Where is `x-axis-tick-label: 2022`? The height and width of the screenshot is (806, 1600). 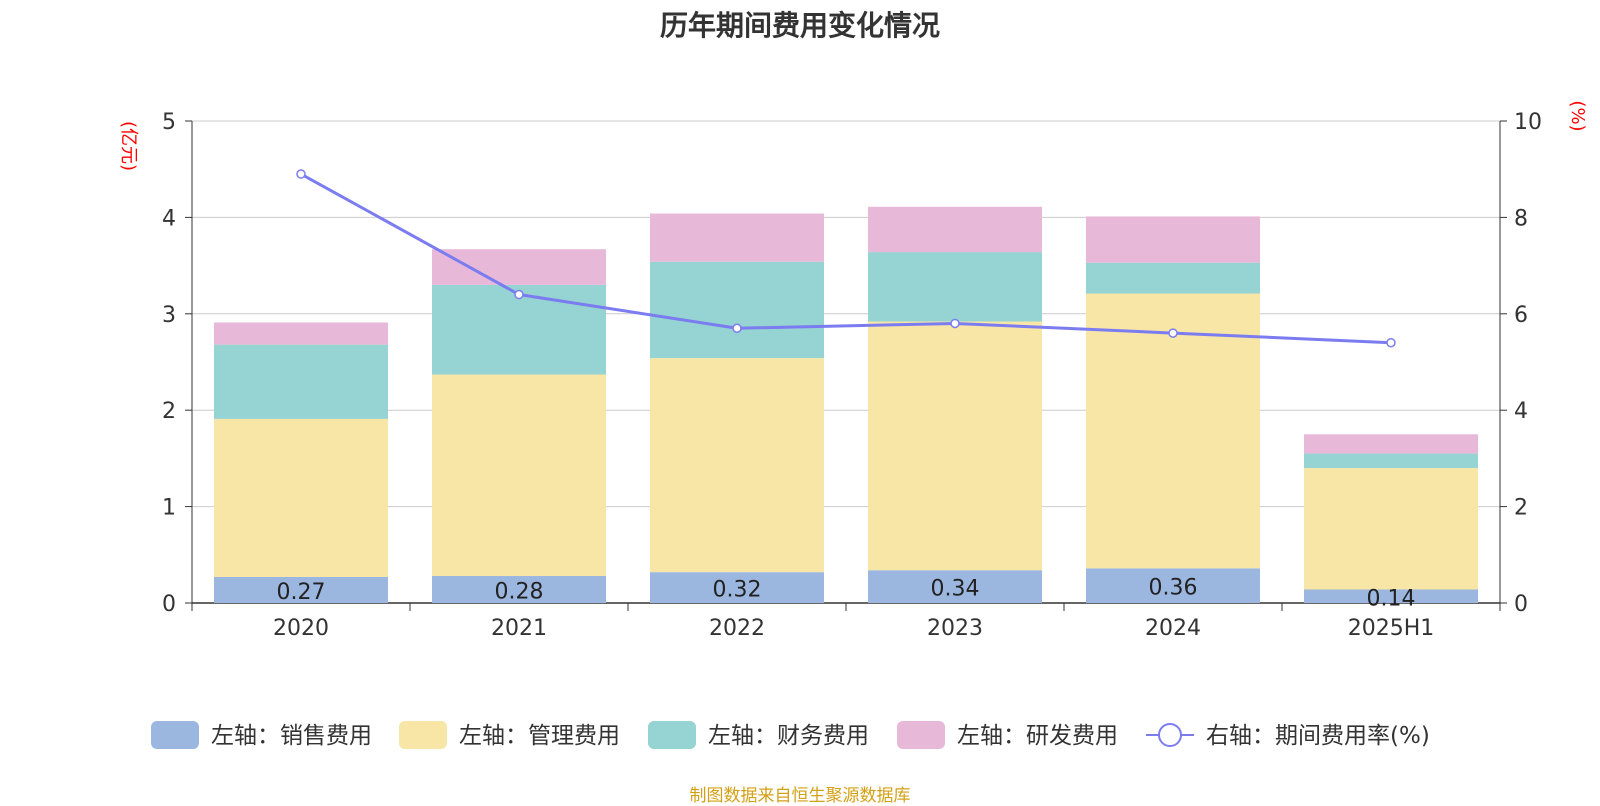
x-axis-tick-label: 2022 is located at coordinates (737, 628).